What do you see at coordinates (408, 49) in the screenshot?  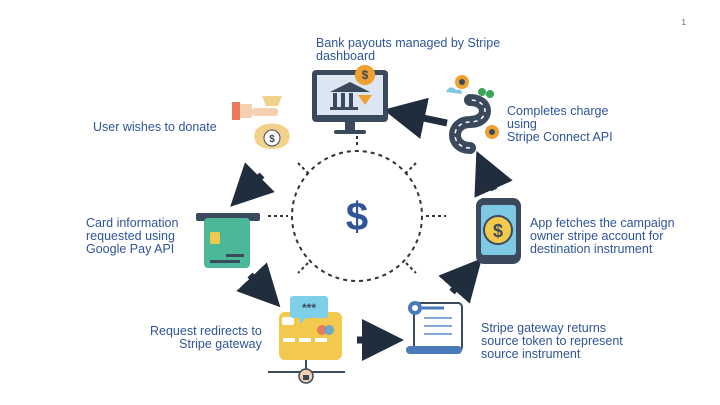 I see `step-payouts-label: Bank payouts managed by Stripe dashboard` at bounding box center [408, 49].